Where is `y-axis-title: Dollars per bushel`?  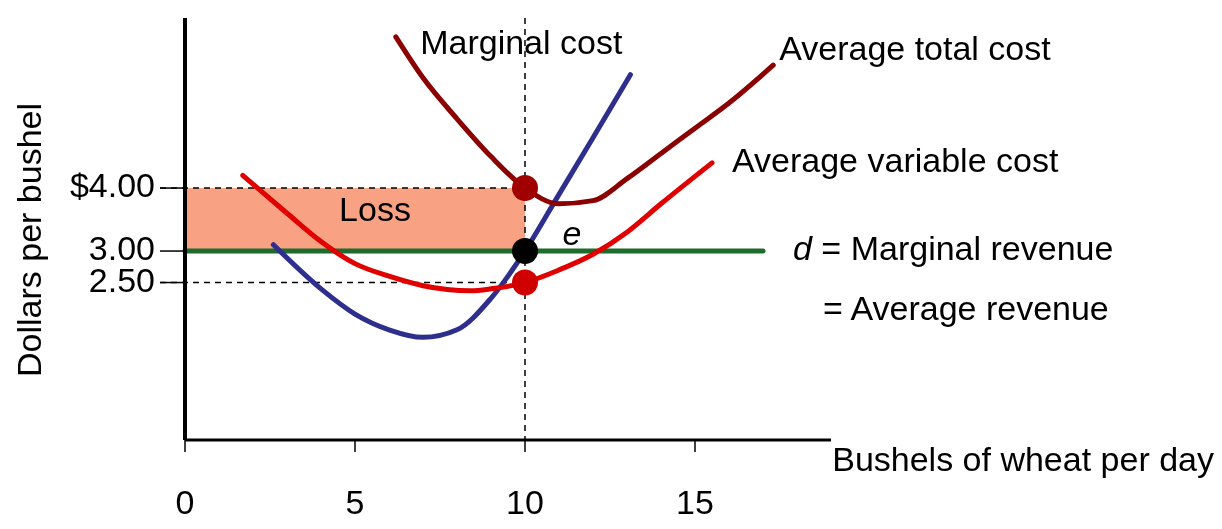 y-axis-title: Dollars per bushel is located at coordinates (28, 240).